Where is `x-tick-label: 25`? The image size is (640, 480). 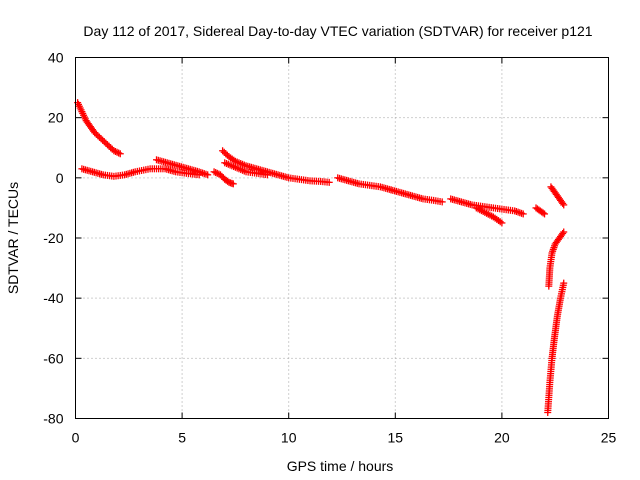
x-tick-label: 25 is located at coordinates (609, 438).